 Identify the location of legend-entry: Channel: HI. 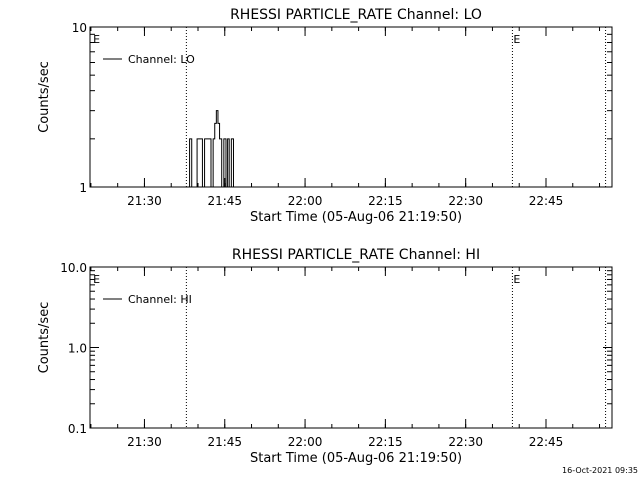
(160, 299).